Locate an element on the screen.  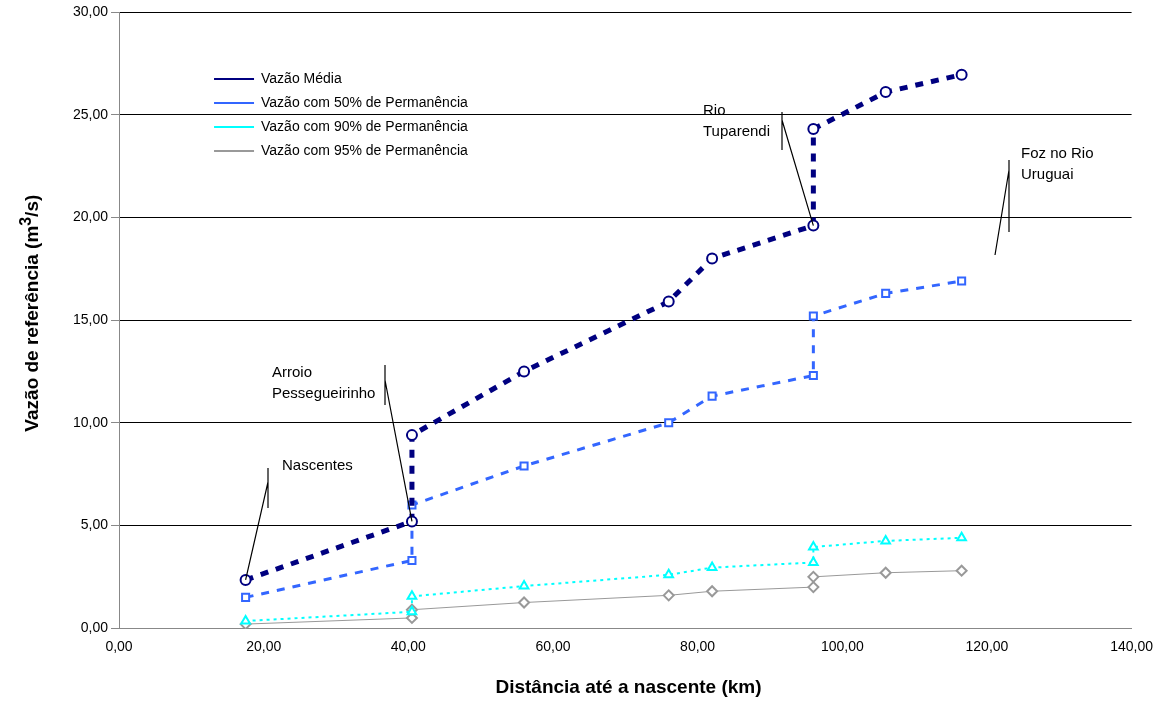
y-tick-label: 25,00 is located at coordinates (90, 113).